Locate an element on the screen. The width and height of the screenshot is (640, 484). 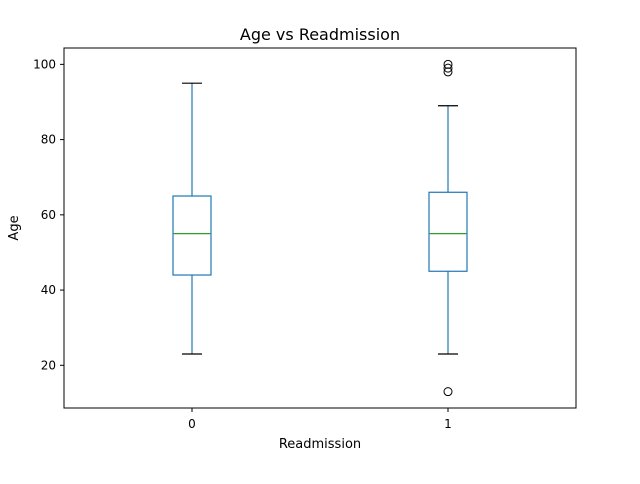
y-tick-label: 20 is located at coordinates (48, 365).